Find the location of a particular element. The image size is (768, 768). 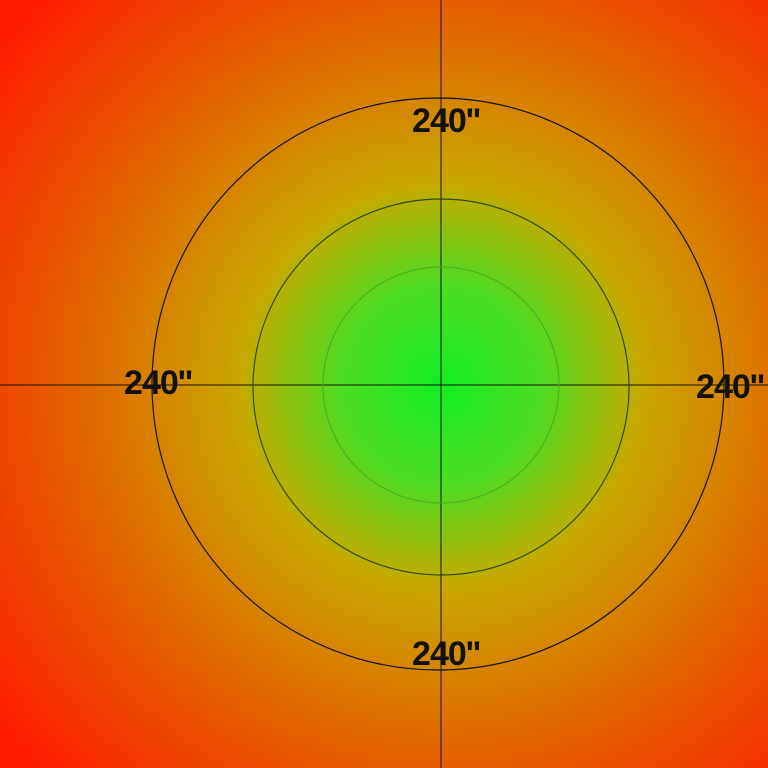

label-left: 240'' is located at coordinates (158, 383).